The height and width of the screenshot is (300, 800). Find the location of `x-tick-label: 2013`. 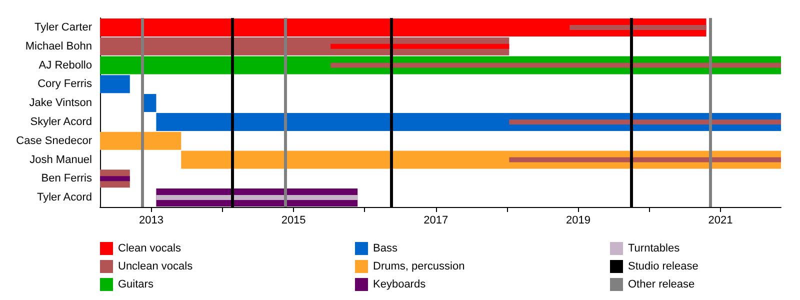

x-tick-label: 2013 is located at coordinates (151, 220).